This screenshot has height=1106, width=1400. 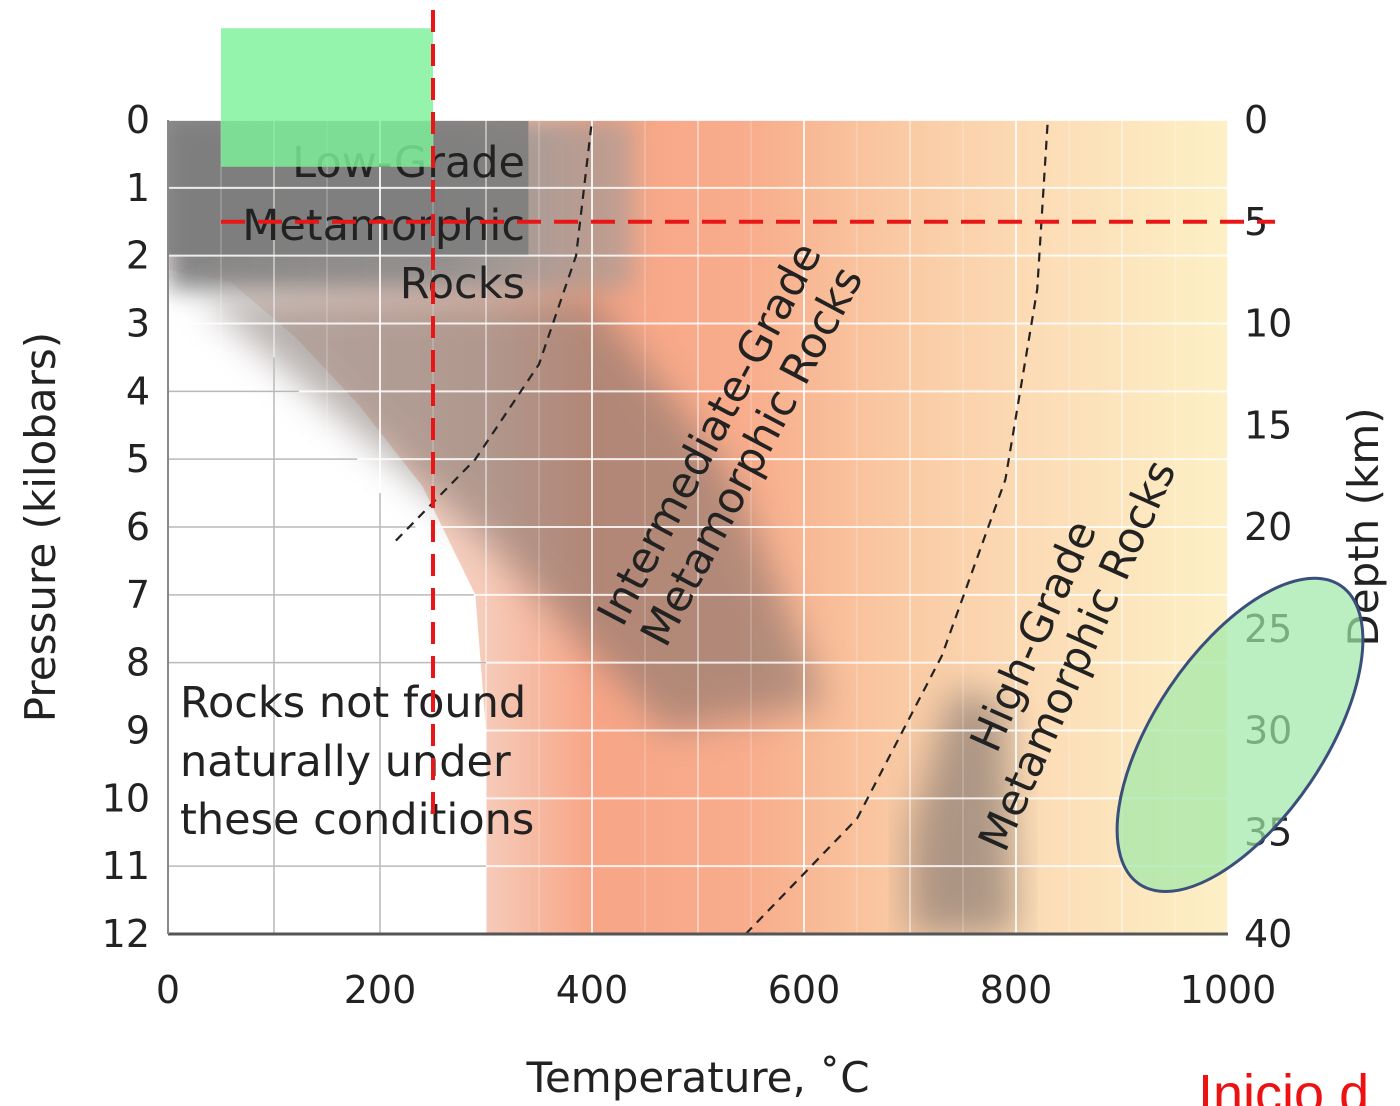 What do you see at coordinates (327, 645) in the screenshot?
I see `grid-white-region` at bounding box center [327, 645].